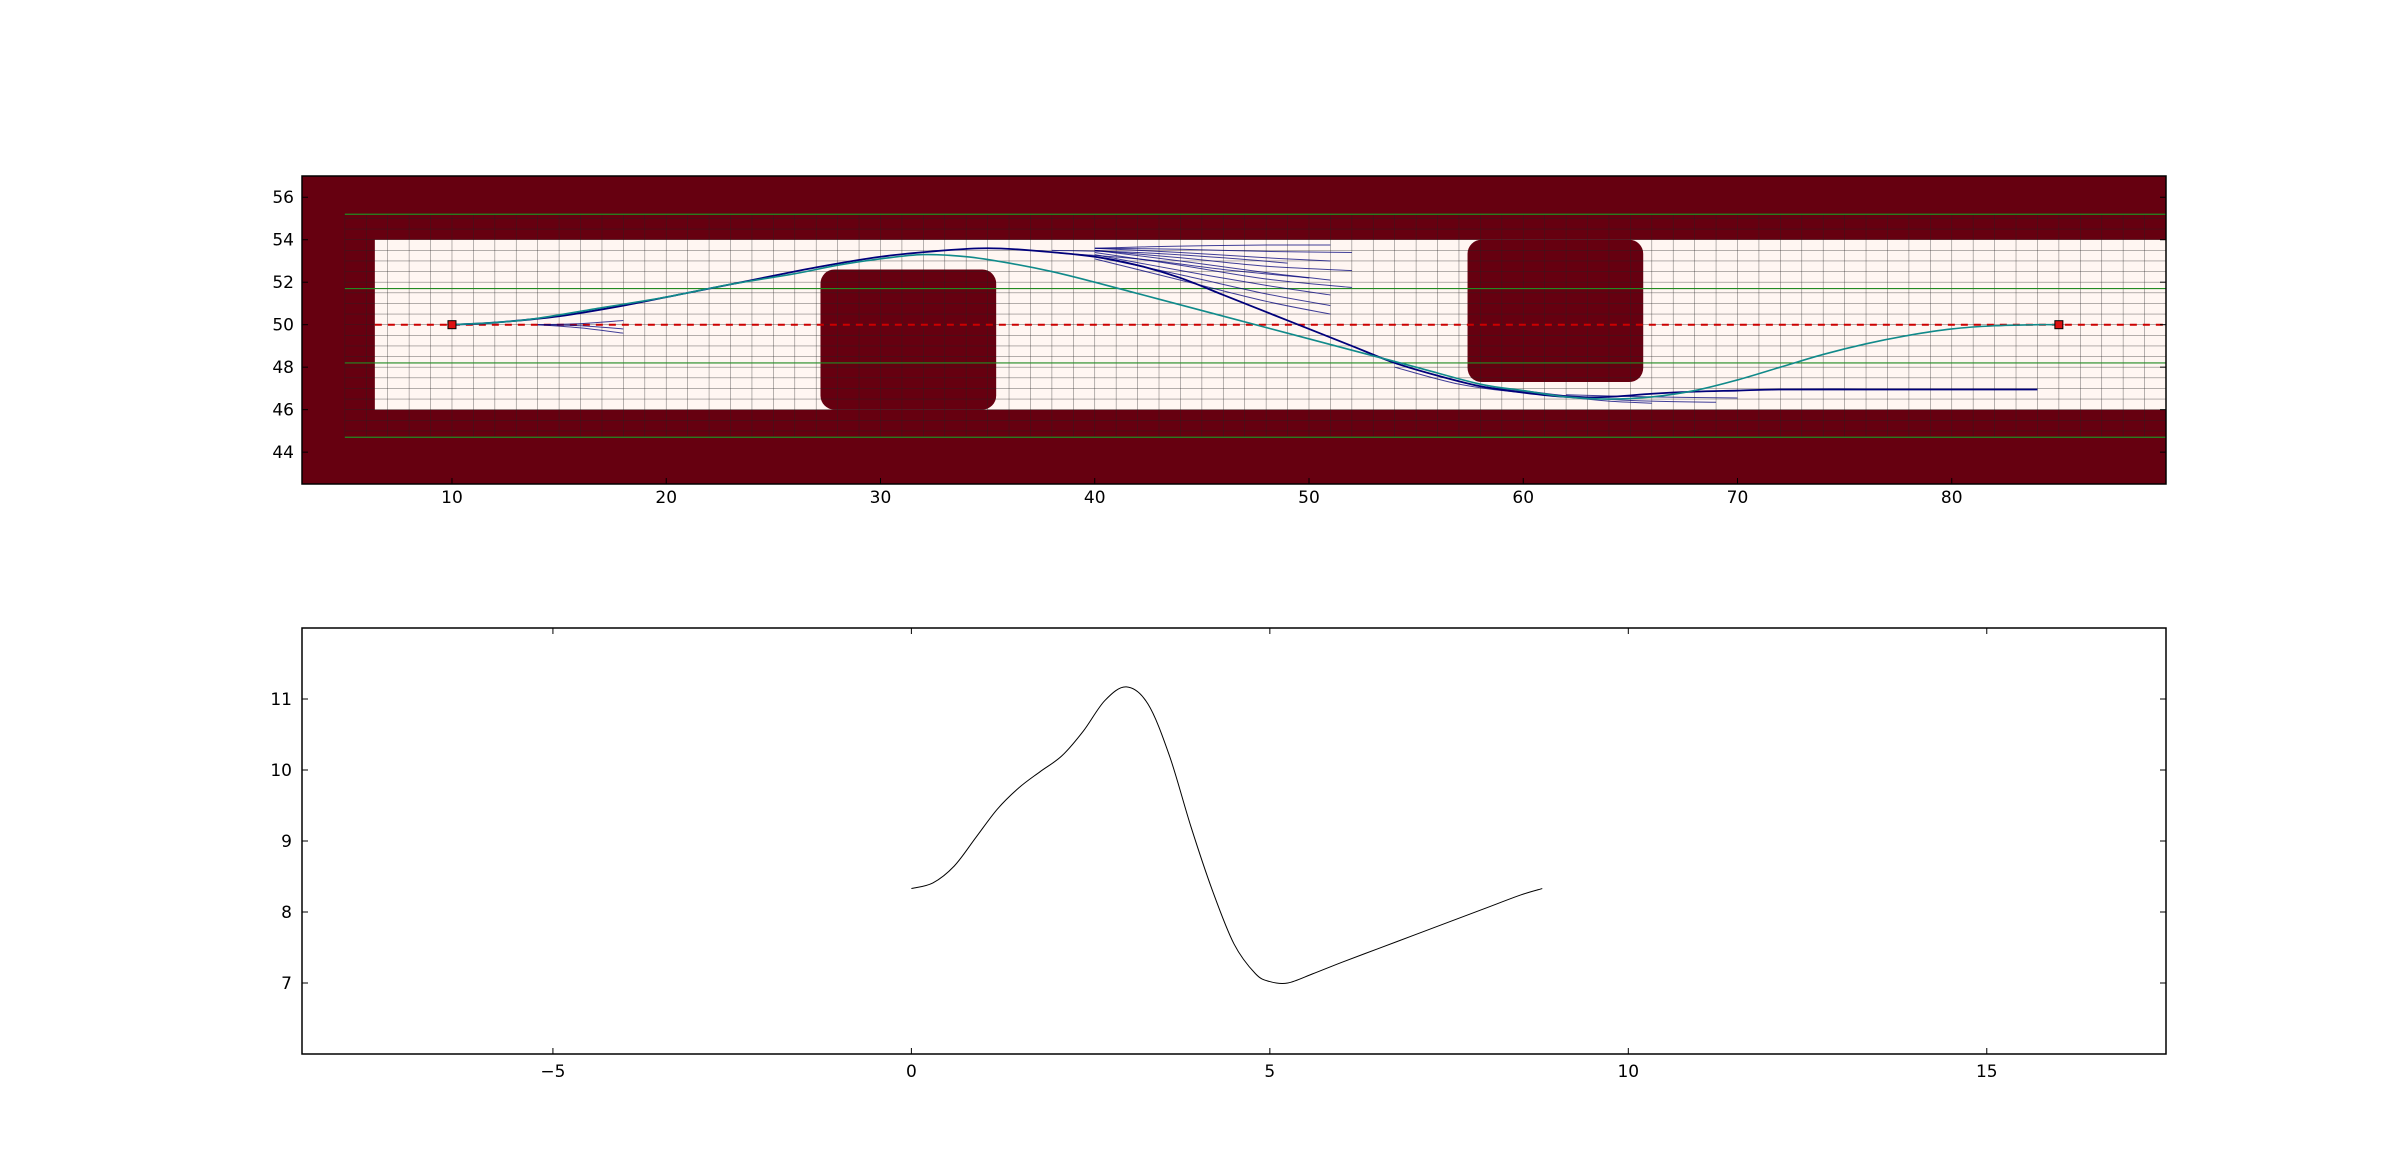 The image size is (2400, 1170). Describe the element at coordinates (1738, 498) in the screenshot. I see `x-tick-label: 70` at that location.